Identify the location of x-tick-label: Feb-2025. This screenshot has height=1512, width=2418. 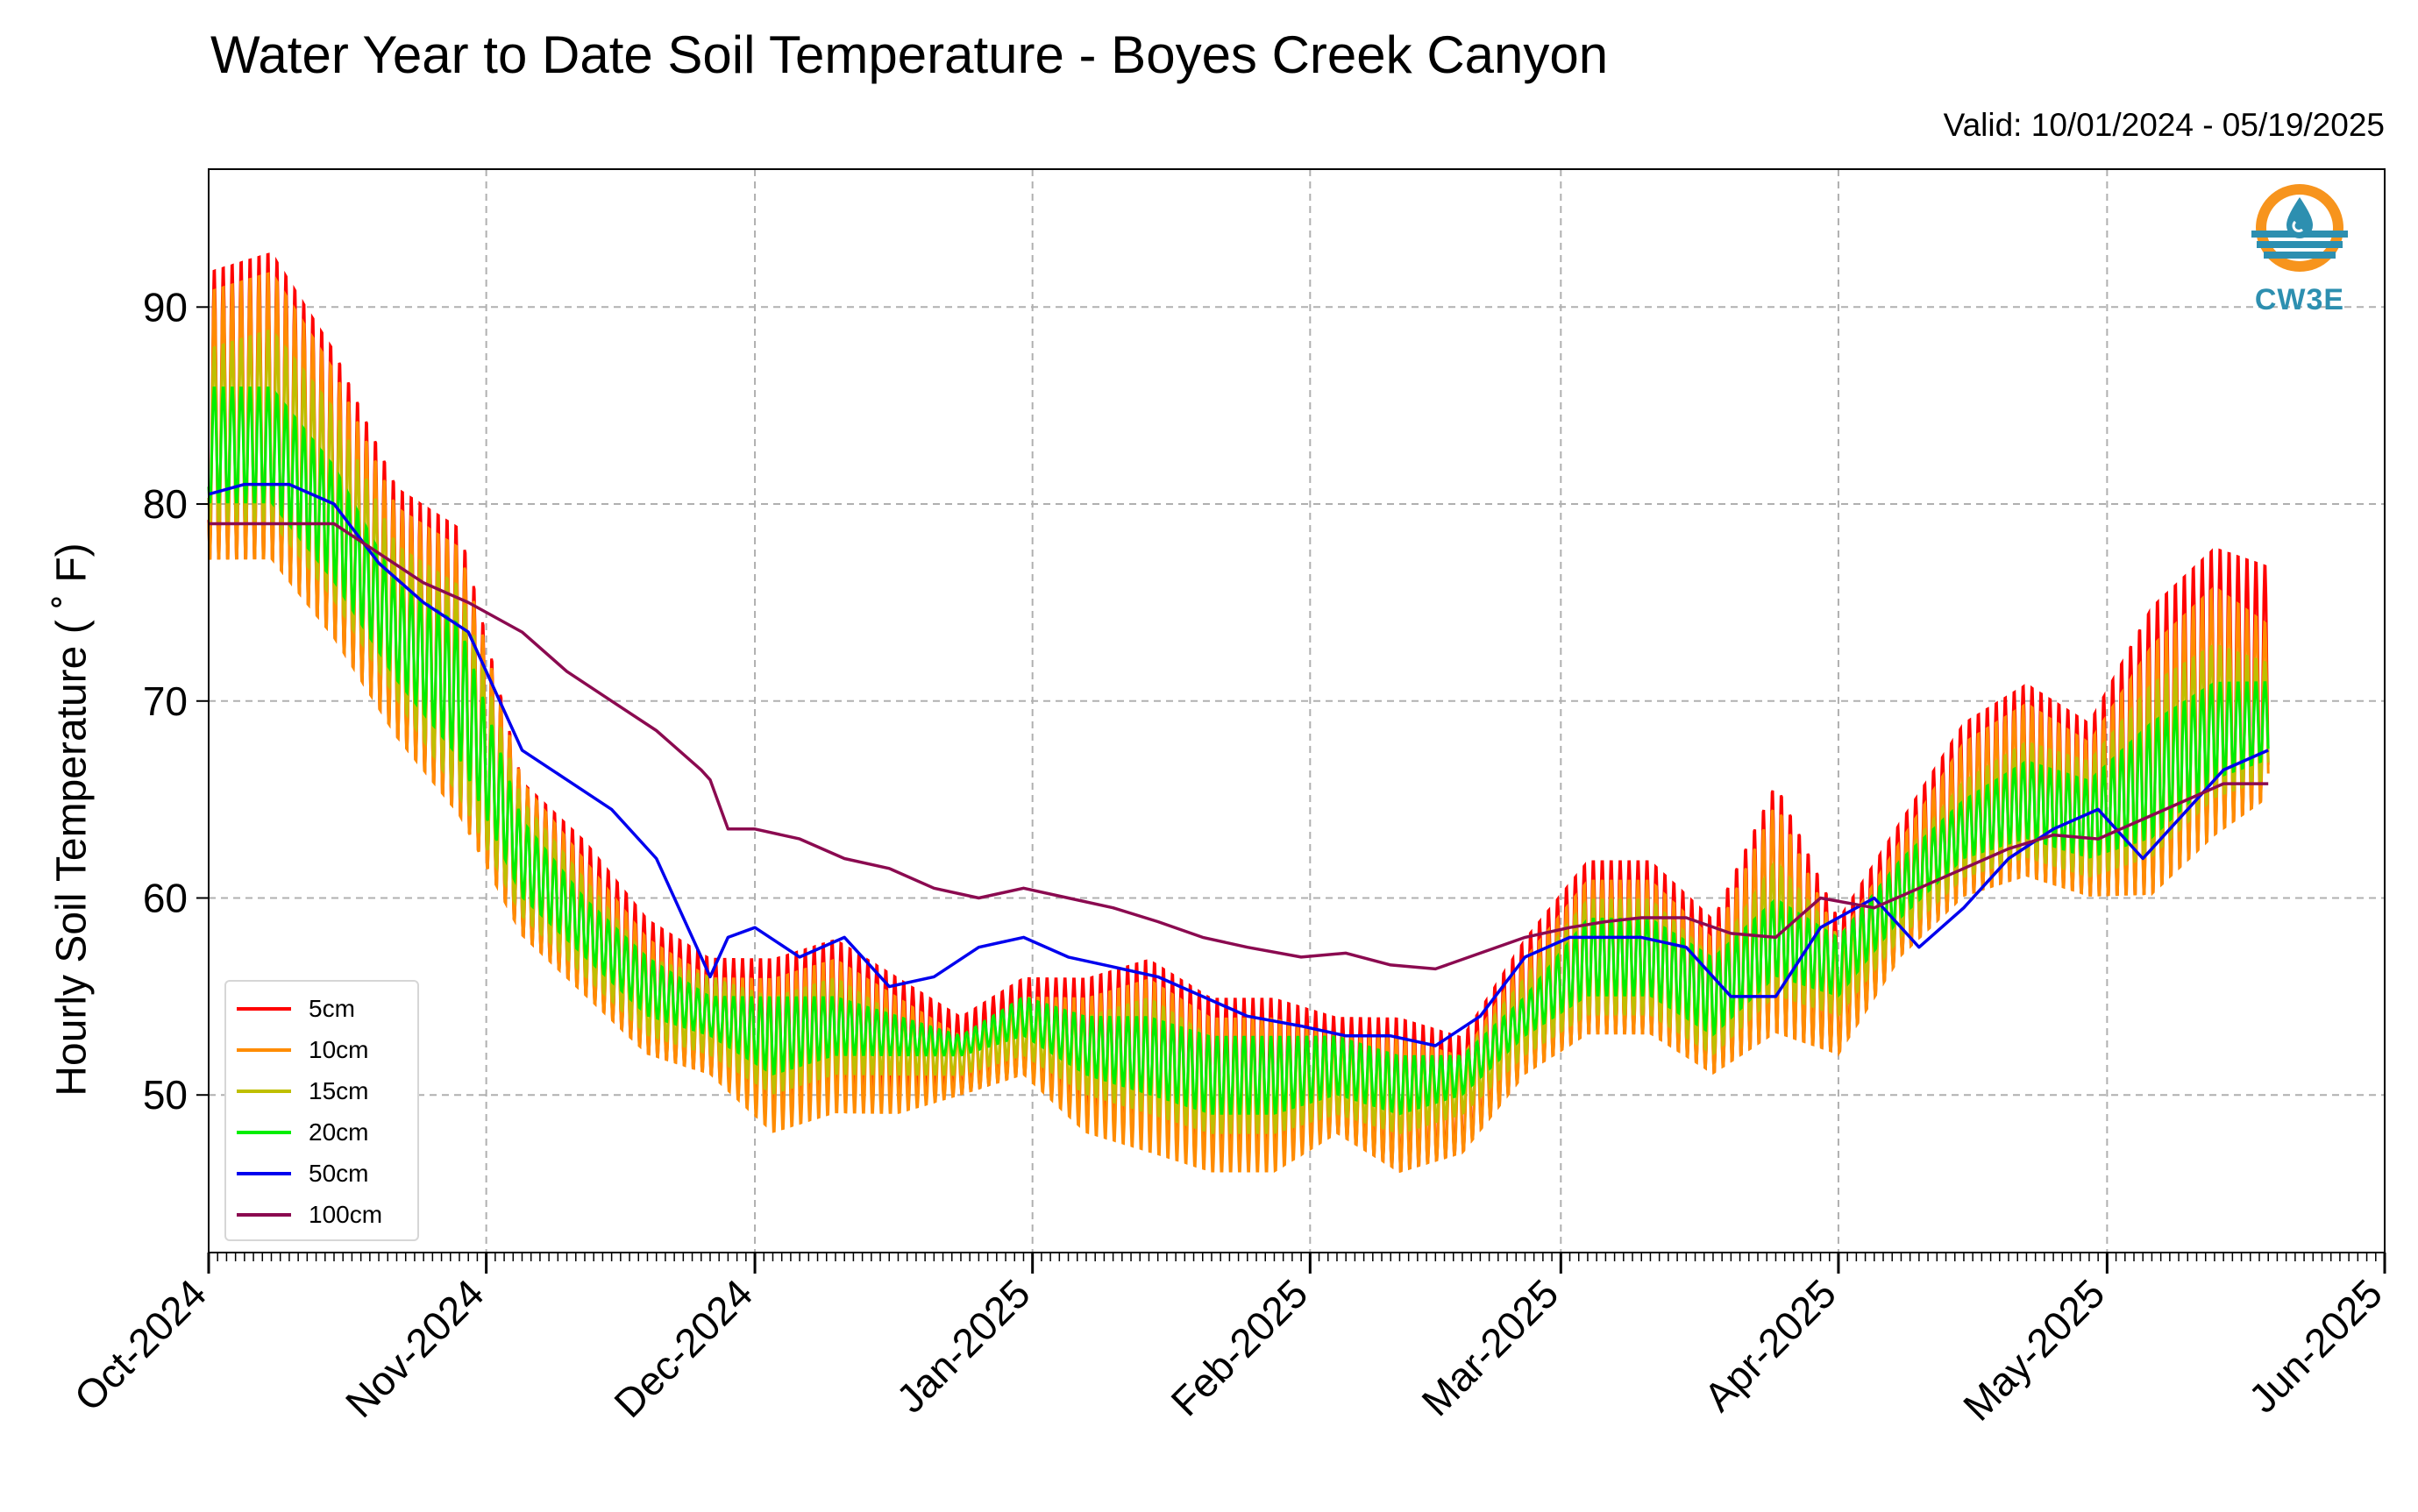
(1239, 1347).